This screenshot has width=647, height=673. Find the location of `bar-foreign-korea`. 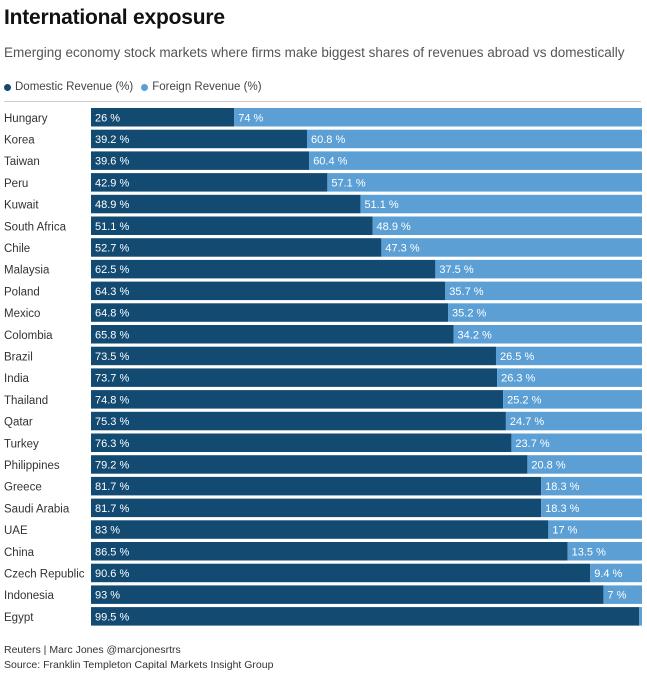

bar-foreign-korea is located at coordinates (474, 139).